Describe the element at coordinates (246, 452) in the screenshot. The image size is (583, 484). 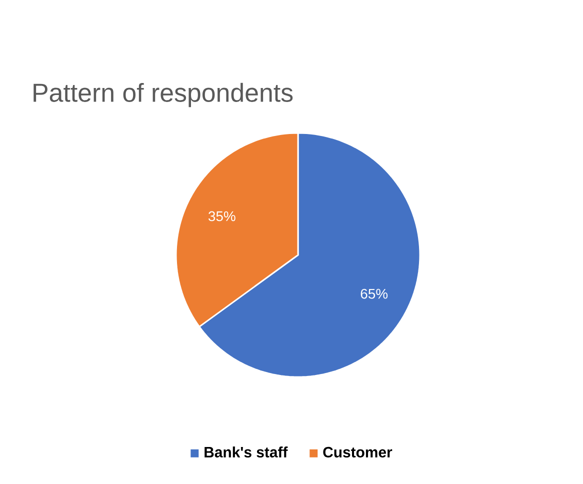
I see `legend-label: Bank's staff` at that location.